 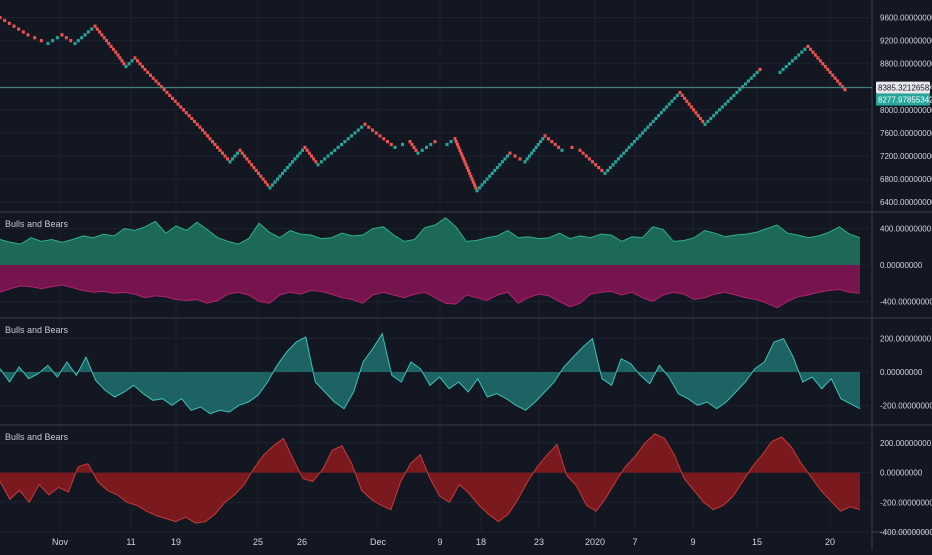 I want to click on x-tick-label: 9, so click(x=439, y=542).